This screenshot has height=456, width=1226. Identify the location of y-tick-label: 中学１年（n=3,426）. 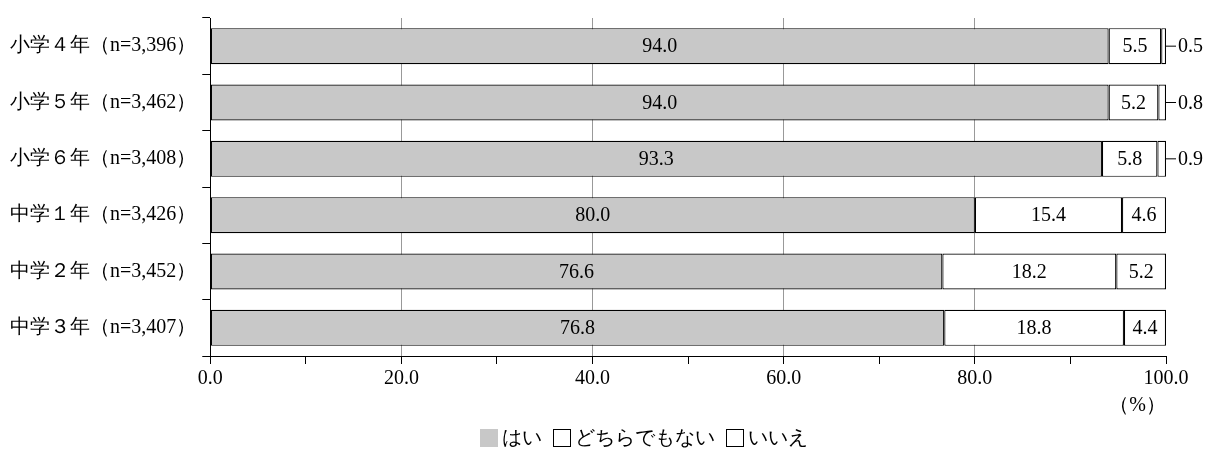
(103, 213).